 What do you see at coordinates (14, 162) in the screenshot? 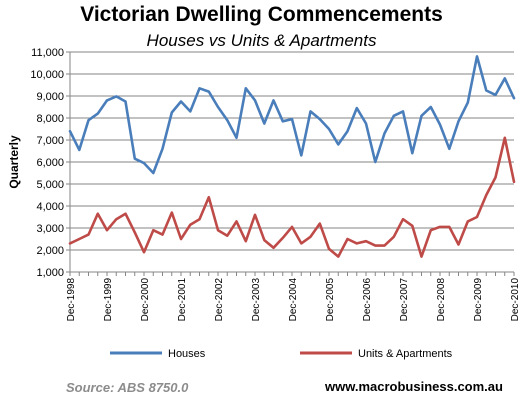
I see `y-axis-label: Quarterly` at bounding box center [14, 162].